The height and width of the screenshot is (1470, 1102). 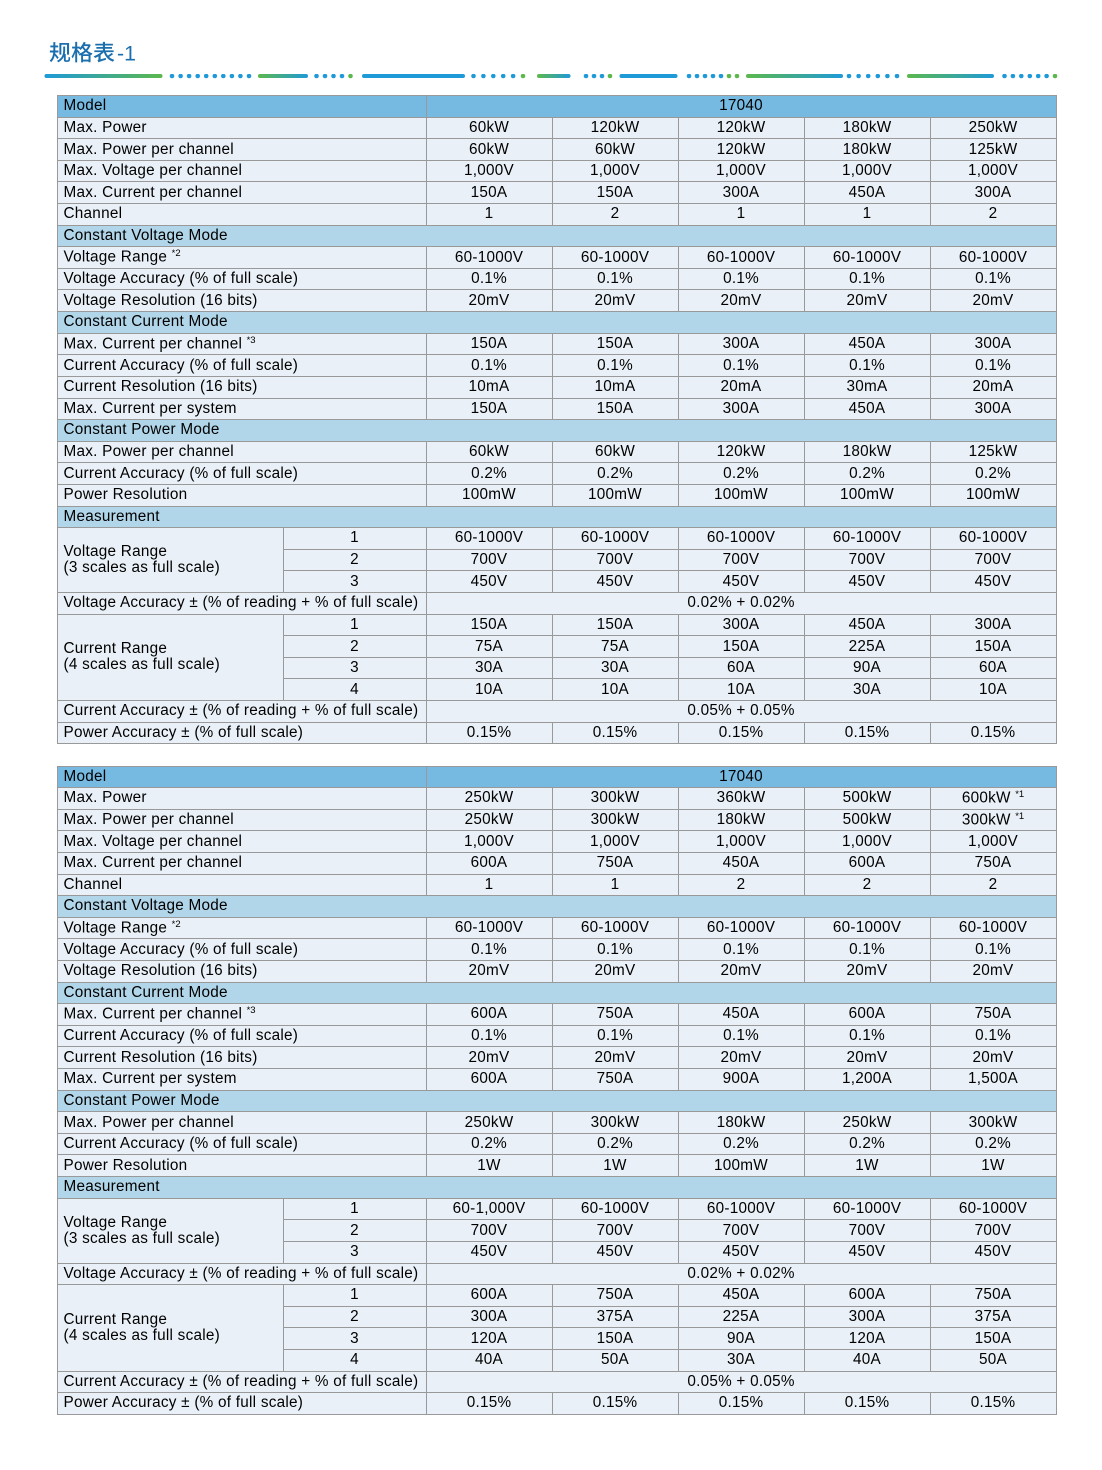 I want to click on svg-text: -1, so click(x=126, y=54).